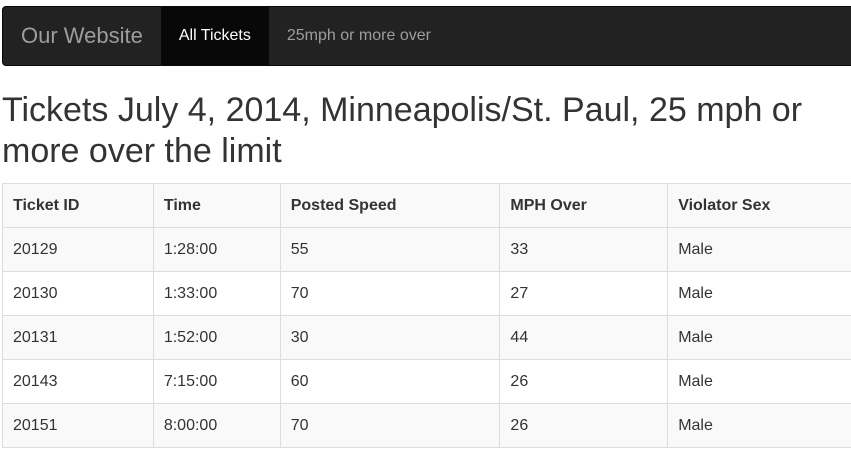  What do you see at coordinates (78, 337) in the screenshot?
I see `cell-ticket-id: 20131` at bounding box center [78, 337].